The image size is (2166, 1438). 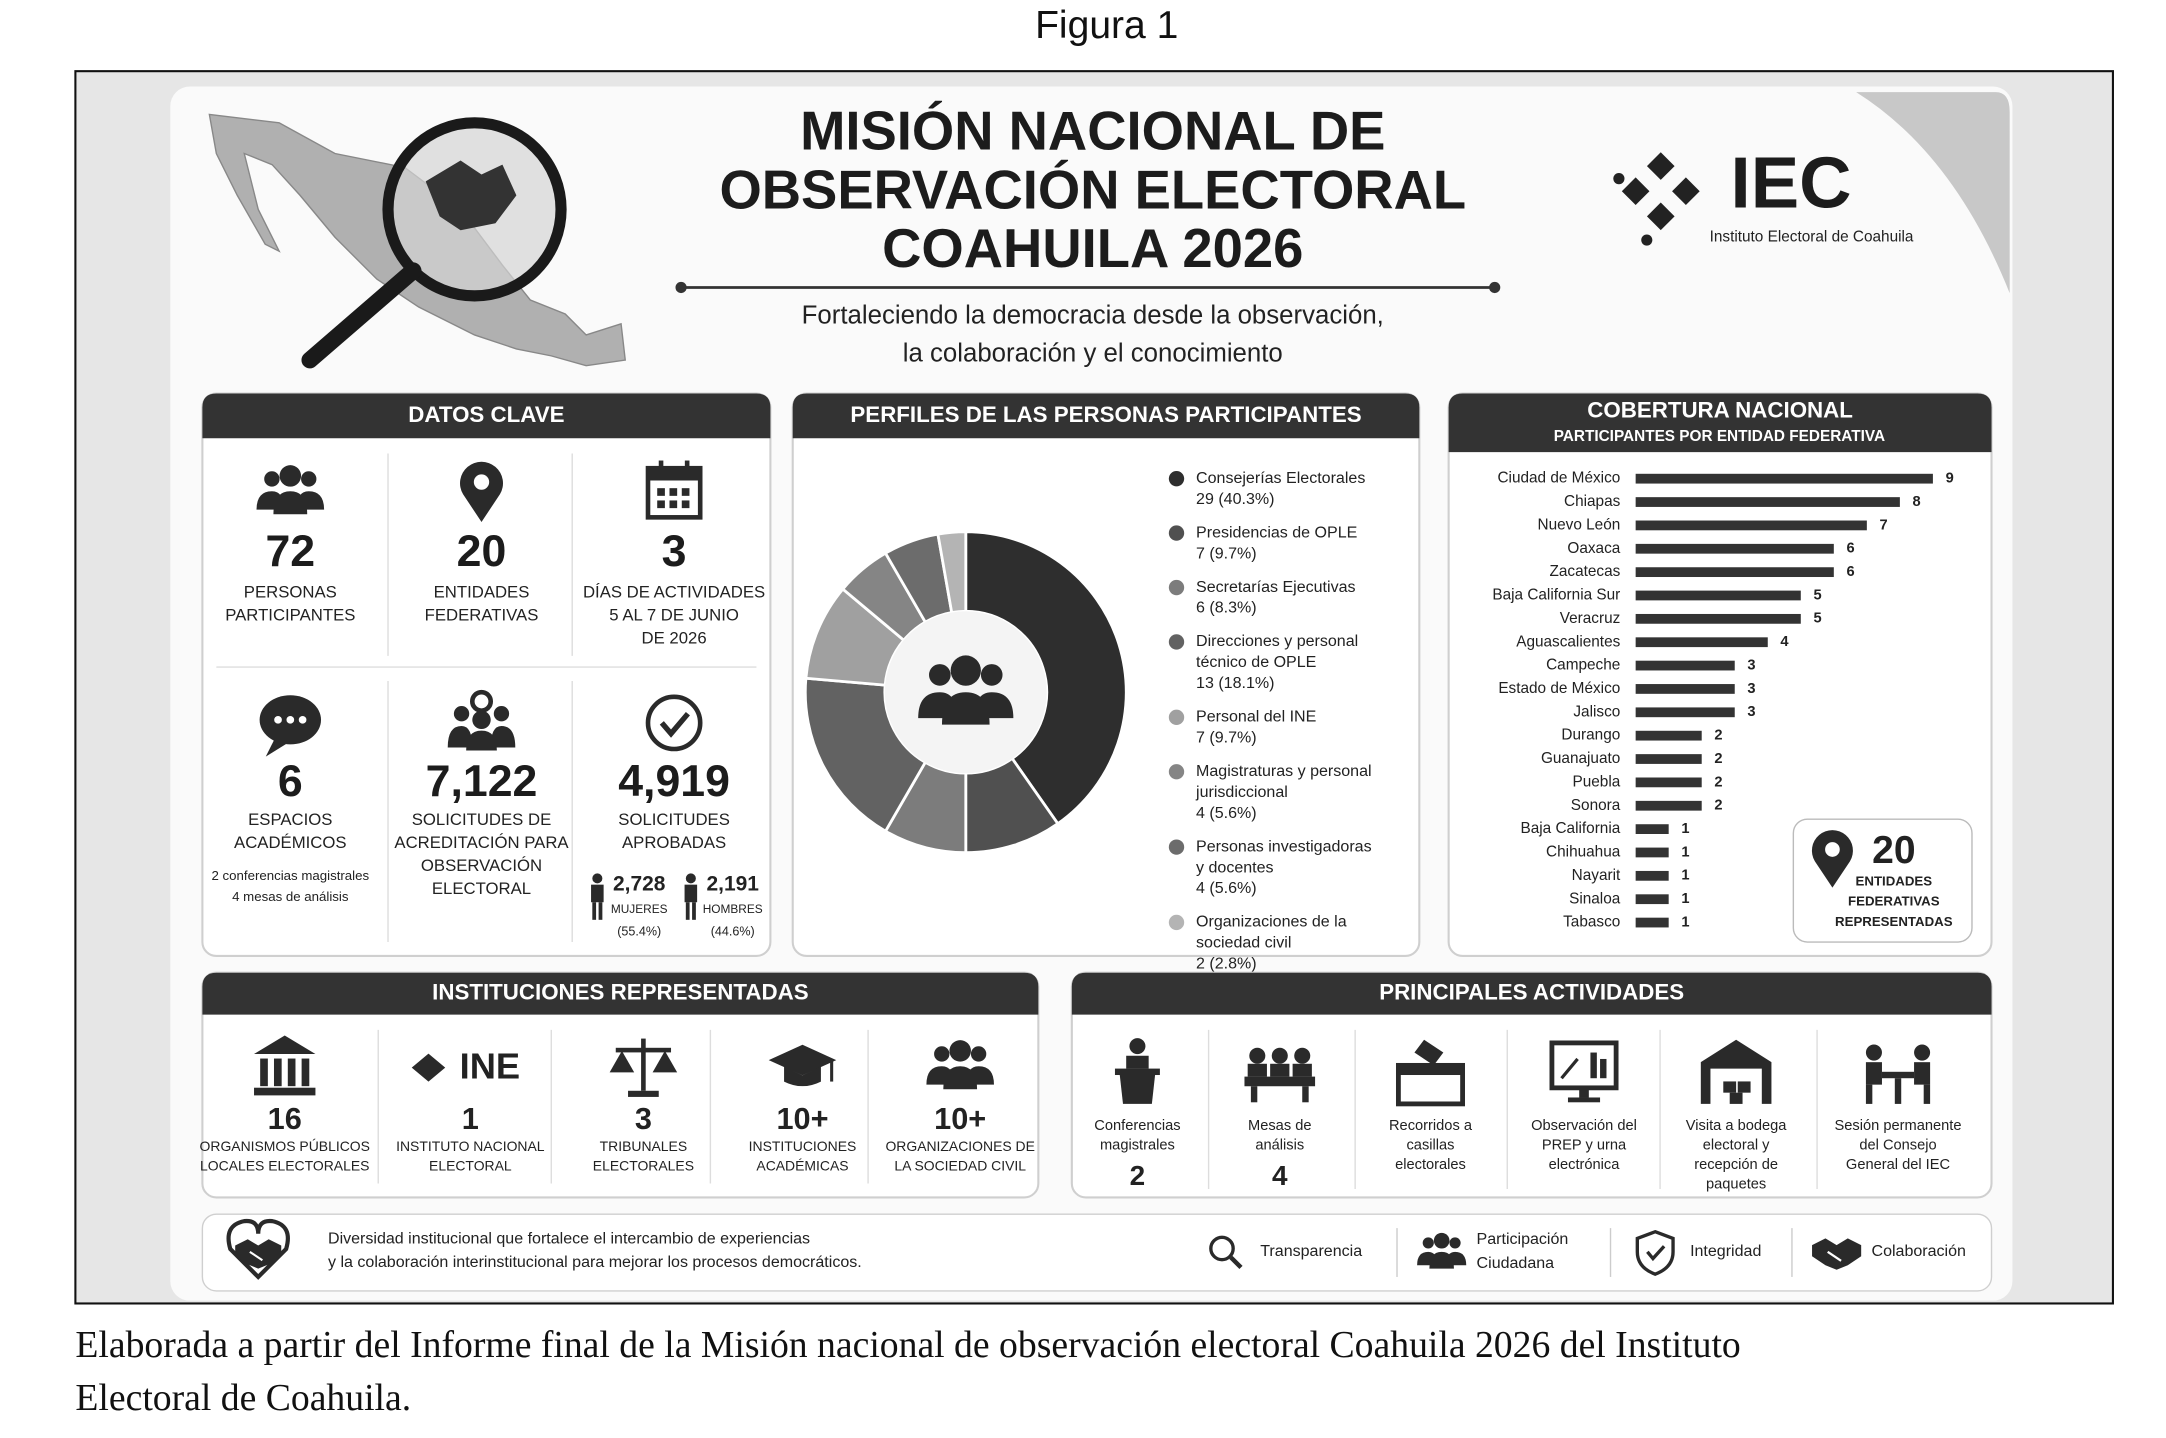 I want to click on bar-category: Puebla, so click(x=1597, y=781).